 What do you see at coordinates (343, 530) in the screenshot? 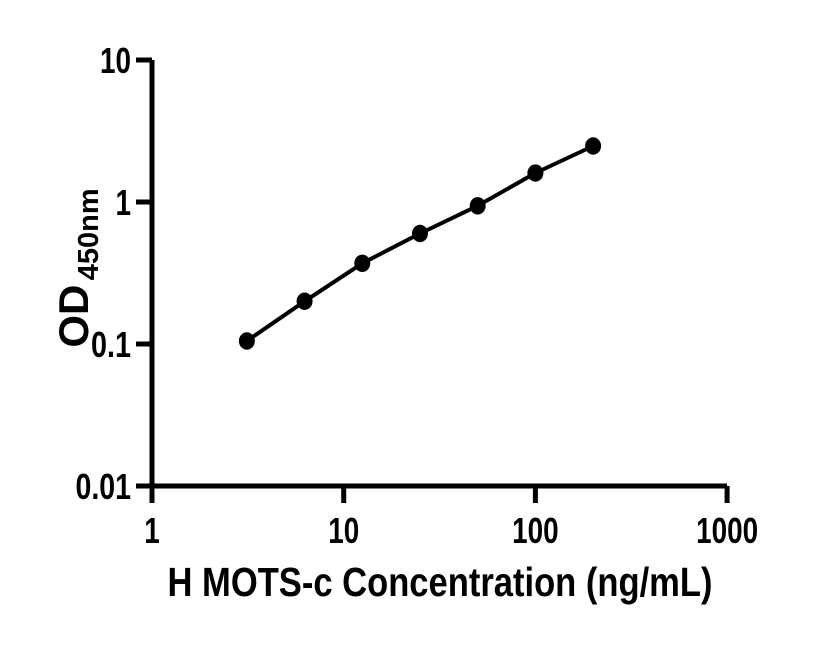
I see `x-tick-label: 10` at bounding box center [343, 530].